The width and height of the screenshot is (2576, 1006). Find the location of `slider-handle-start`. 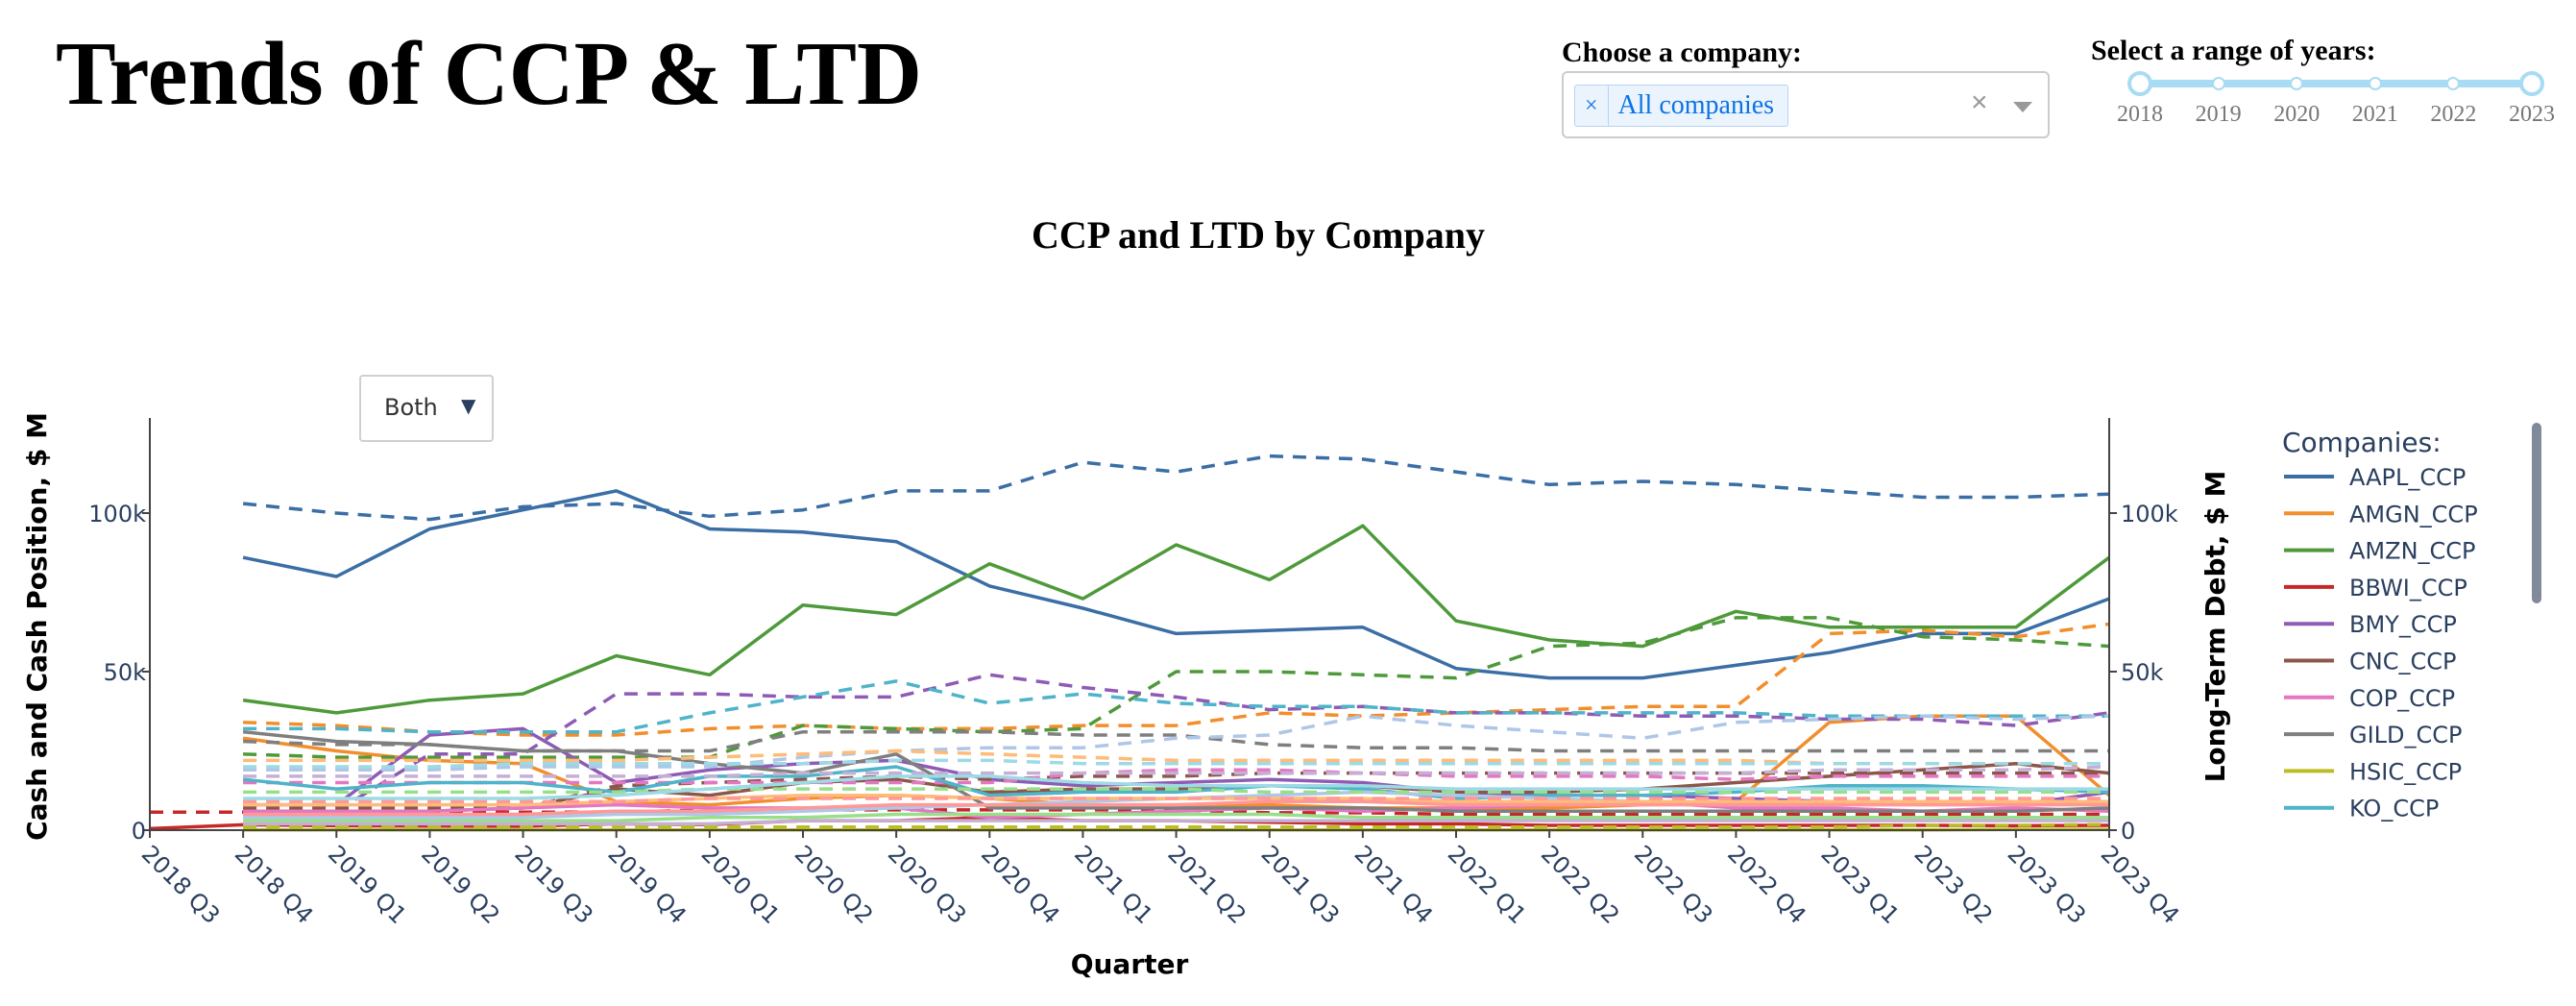

slider-handle-start is located at coordinates (2139, 83).